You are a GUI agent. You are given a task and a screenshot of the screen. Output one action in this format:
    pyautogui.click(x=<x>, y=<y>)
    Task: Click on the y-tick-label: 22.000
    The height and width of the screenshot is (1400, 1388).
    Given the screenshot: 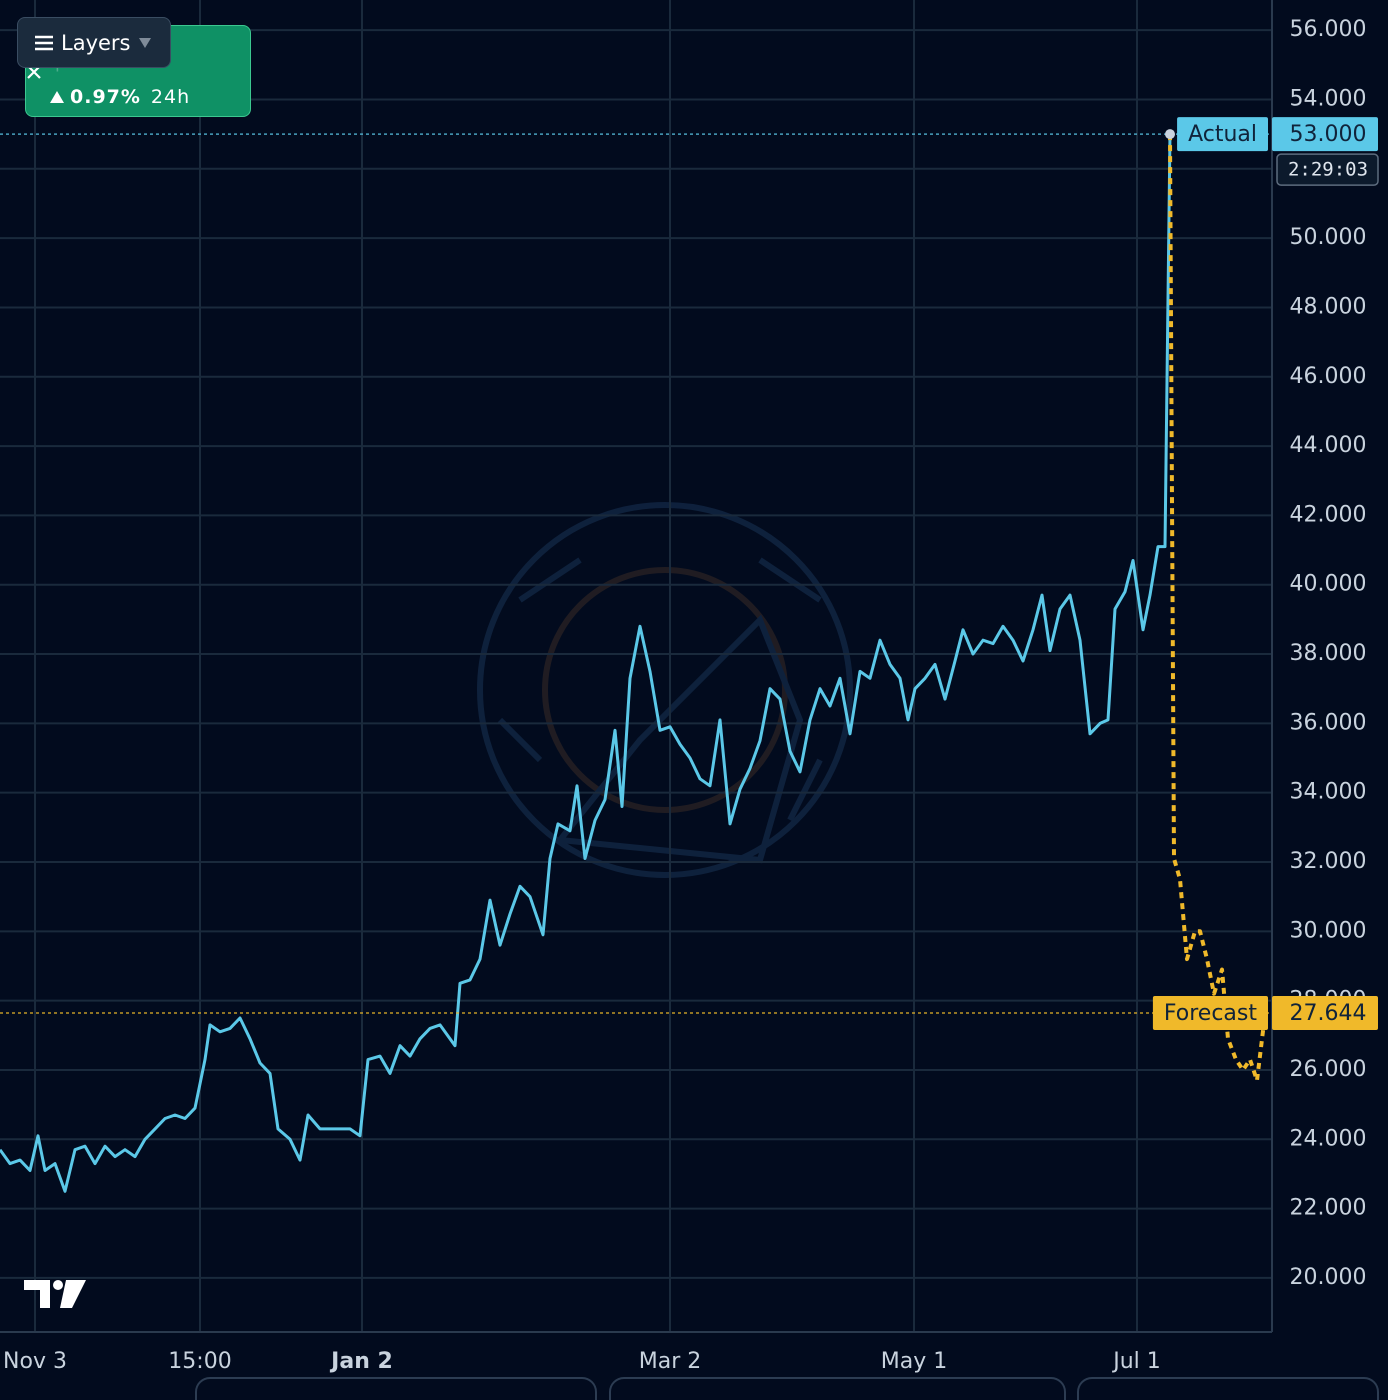 What is the action you would take?
    pyautogui.click(x=1328, y=1208)
    